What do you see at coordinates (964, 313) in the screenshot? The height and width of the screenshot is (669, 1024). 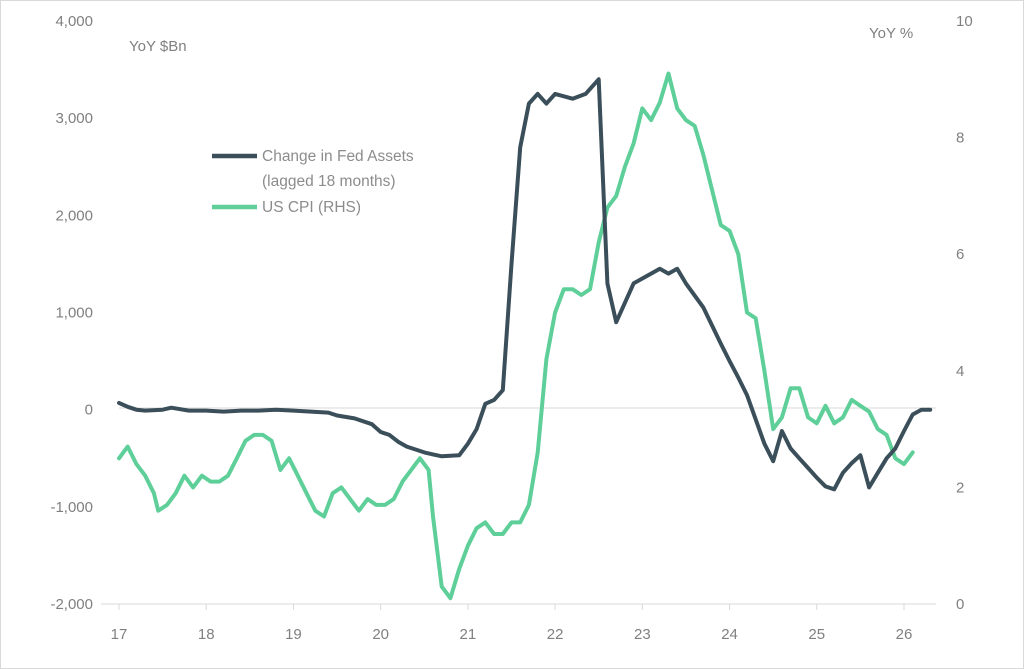 I see `right-y-axis-ticks: 10 8 6 4 2 0` at bounding box center [964, 313].